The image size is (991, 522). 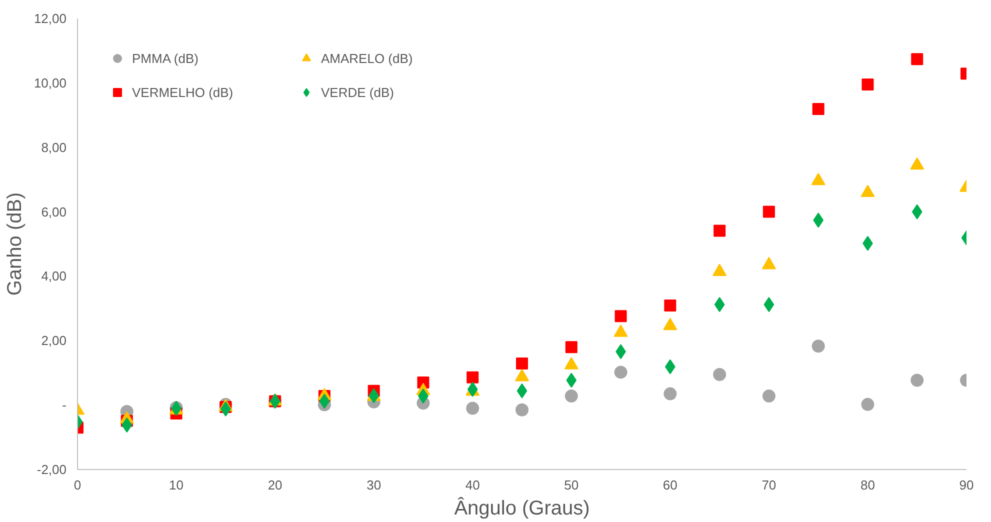 I want to click on y-tick-label: -, so click(x=64, y=405).